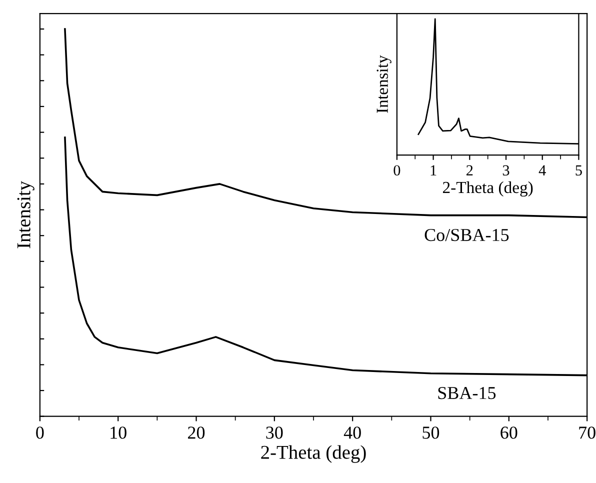  What do you see at coordinates (542, 170) in the screenshot?
I see `x-tick-label: 4` at bounding box center [542, 170].